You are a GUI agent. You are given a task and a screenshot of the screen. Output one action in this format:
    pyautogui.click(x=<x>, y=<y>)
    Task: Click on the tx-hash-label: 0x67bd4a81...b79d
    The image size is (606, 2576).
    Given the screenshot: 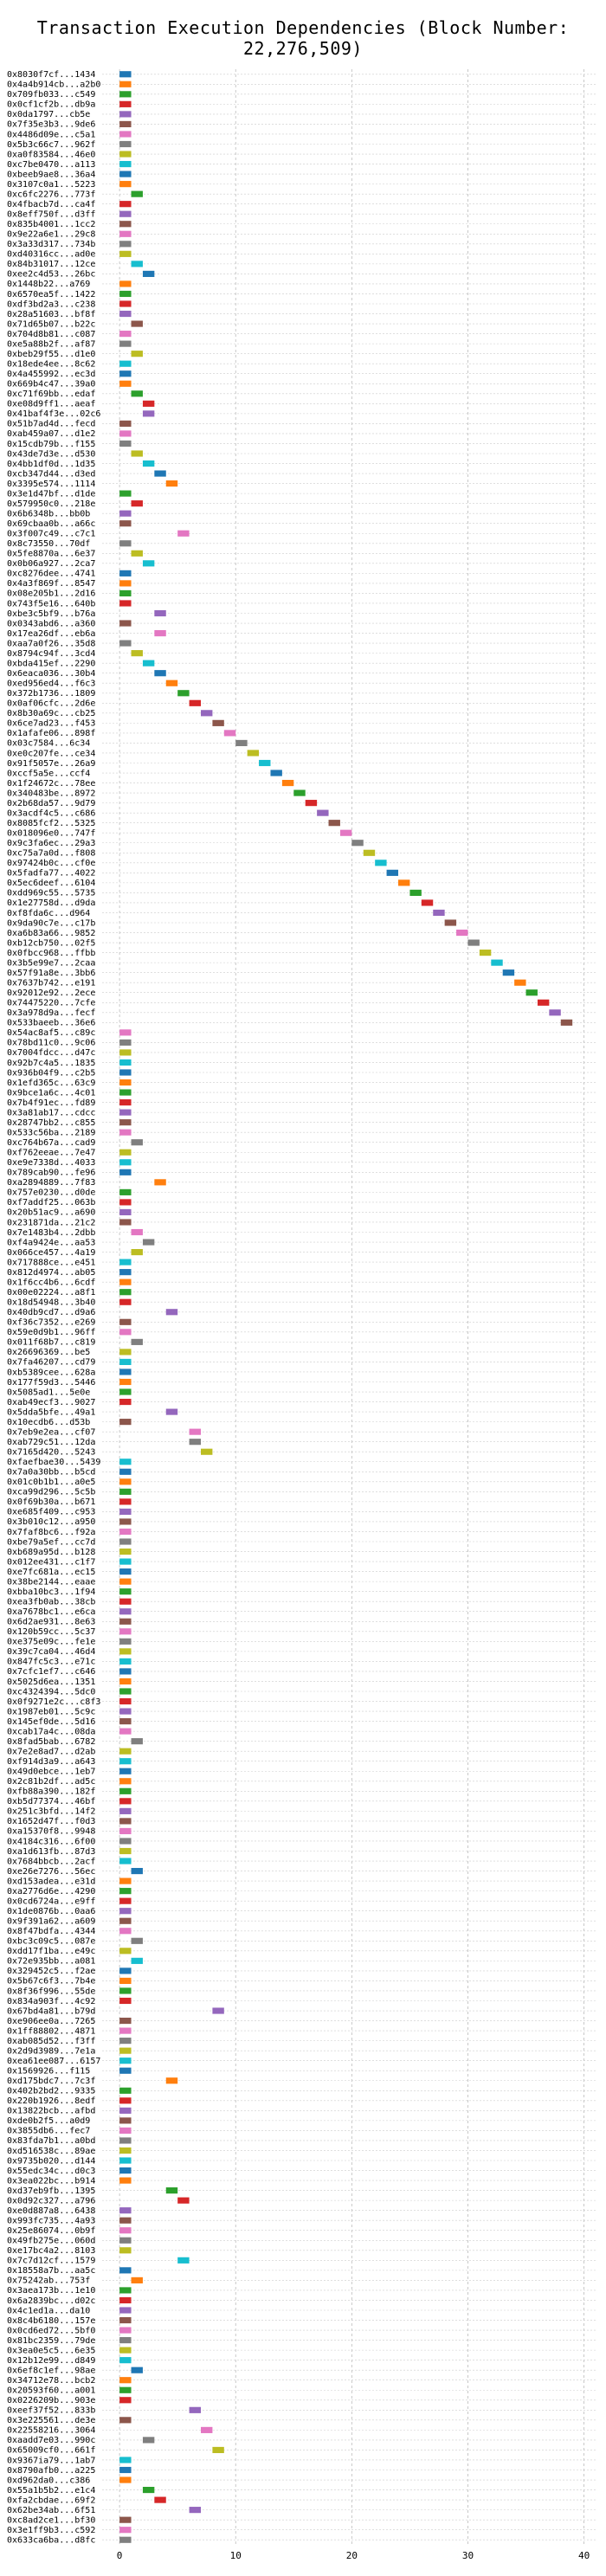 What is the action you would take?
    pyautogui.click(x=51, y=2011)
    